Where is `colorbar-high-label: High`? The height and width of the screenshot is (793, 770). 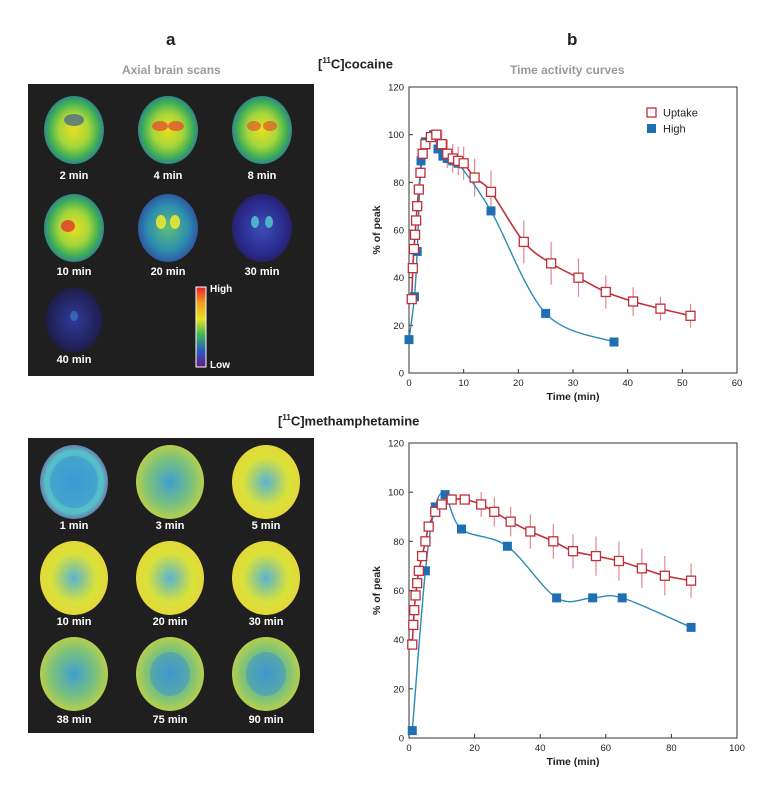 colorbar-high-label: High is located at coordinates (221, 289).